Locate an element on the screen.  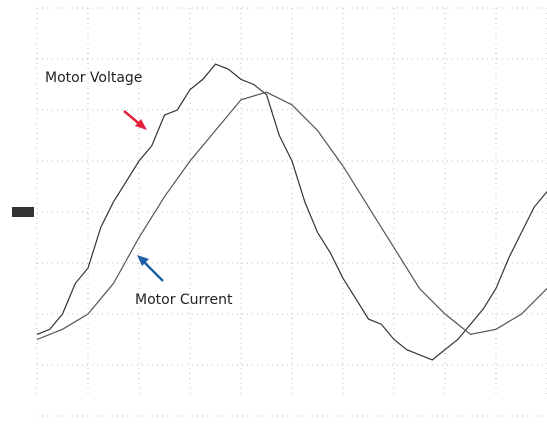
current-arrowhead is located at coordinates (143, 260).